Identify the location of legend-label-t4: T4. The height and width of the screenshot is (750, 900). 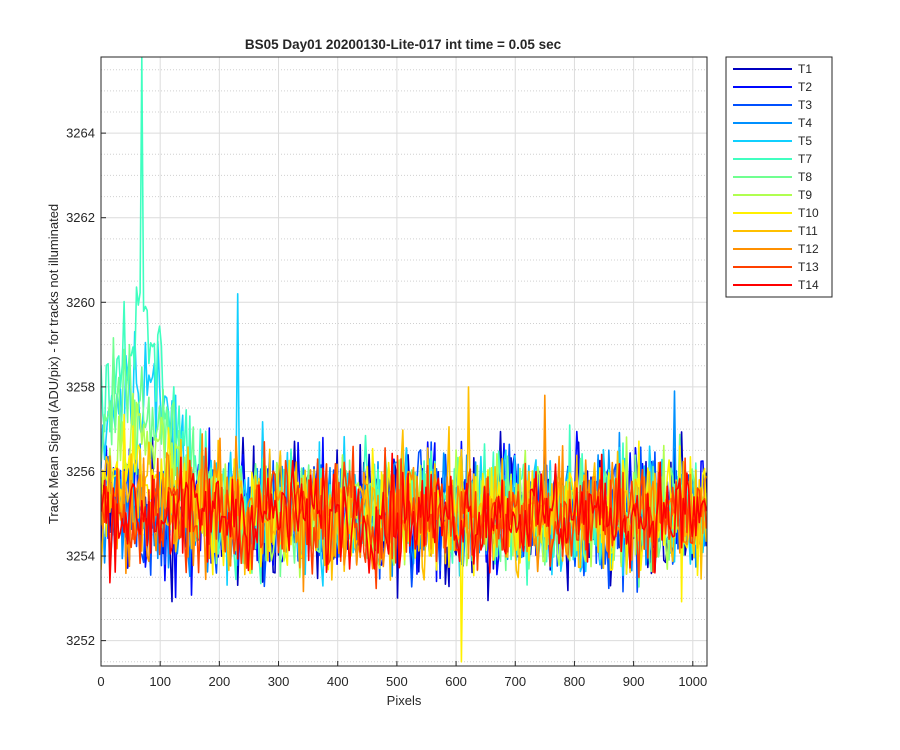
(805, 123).